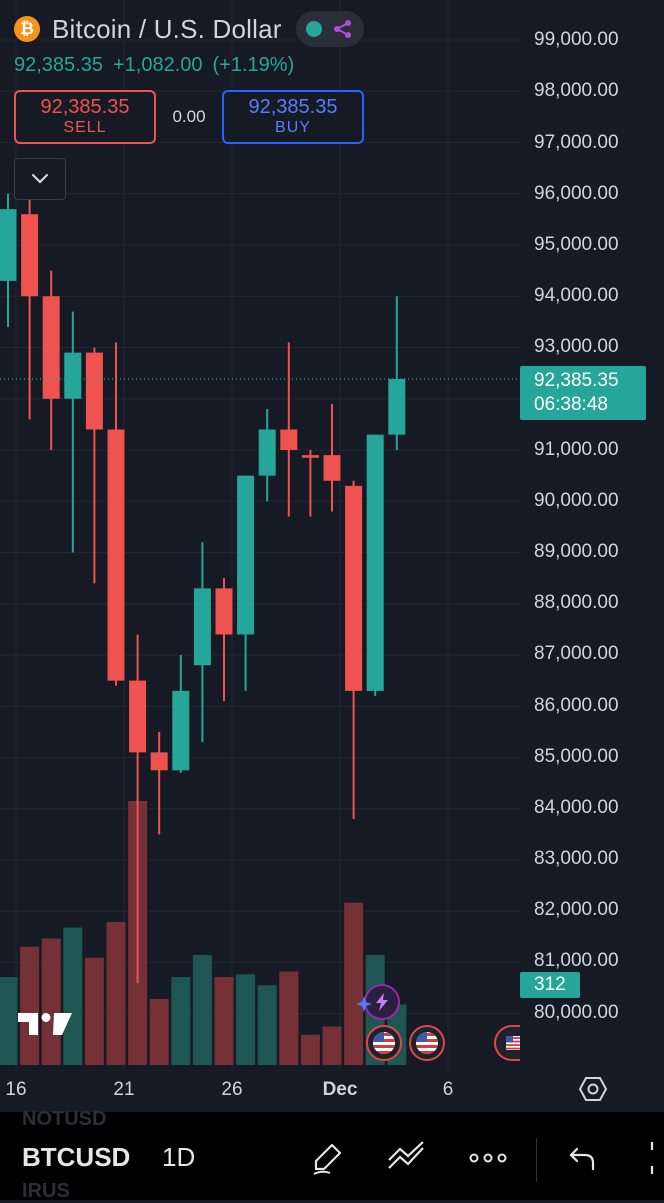 The width and height of the screenshot is (664, 1203). Describe the element at coordinates (340, 1089) in the screenshot. I see `time-axis-label: Dec` at that location.